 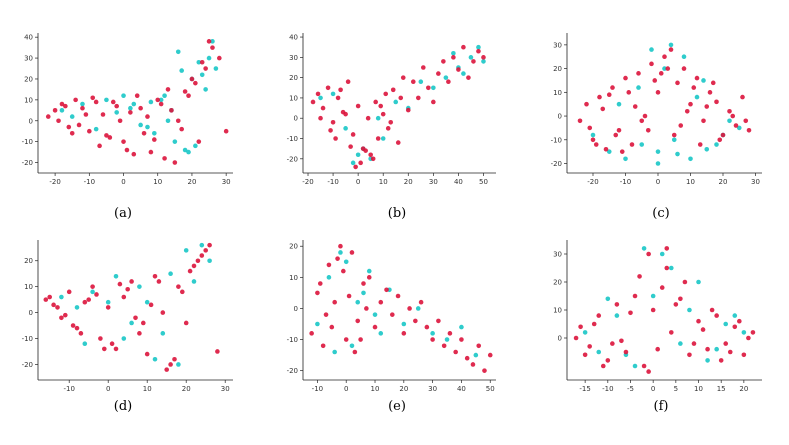 I want to click on x-tick-label: -10, so click(x=68, y=389).